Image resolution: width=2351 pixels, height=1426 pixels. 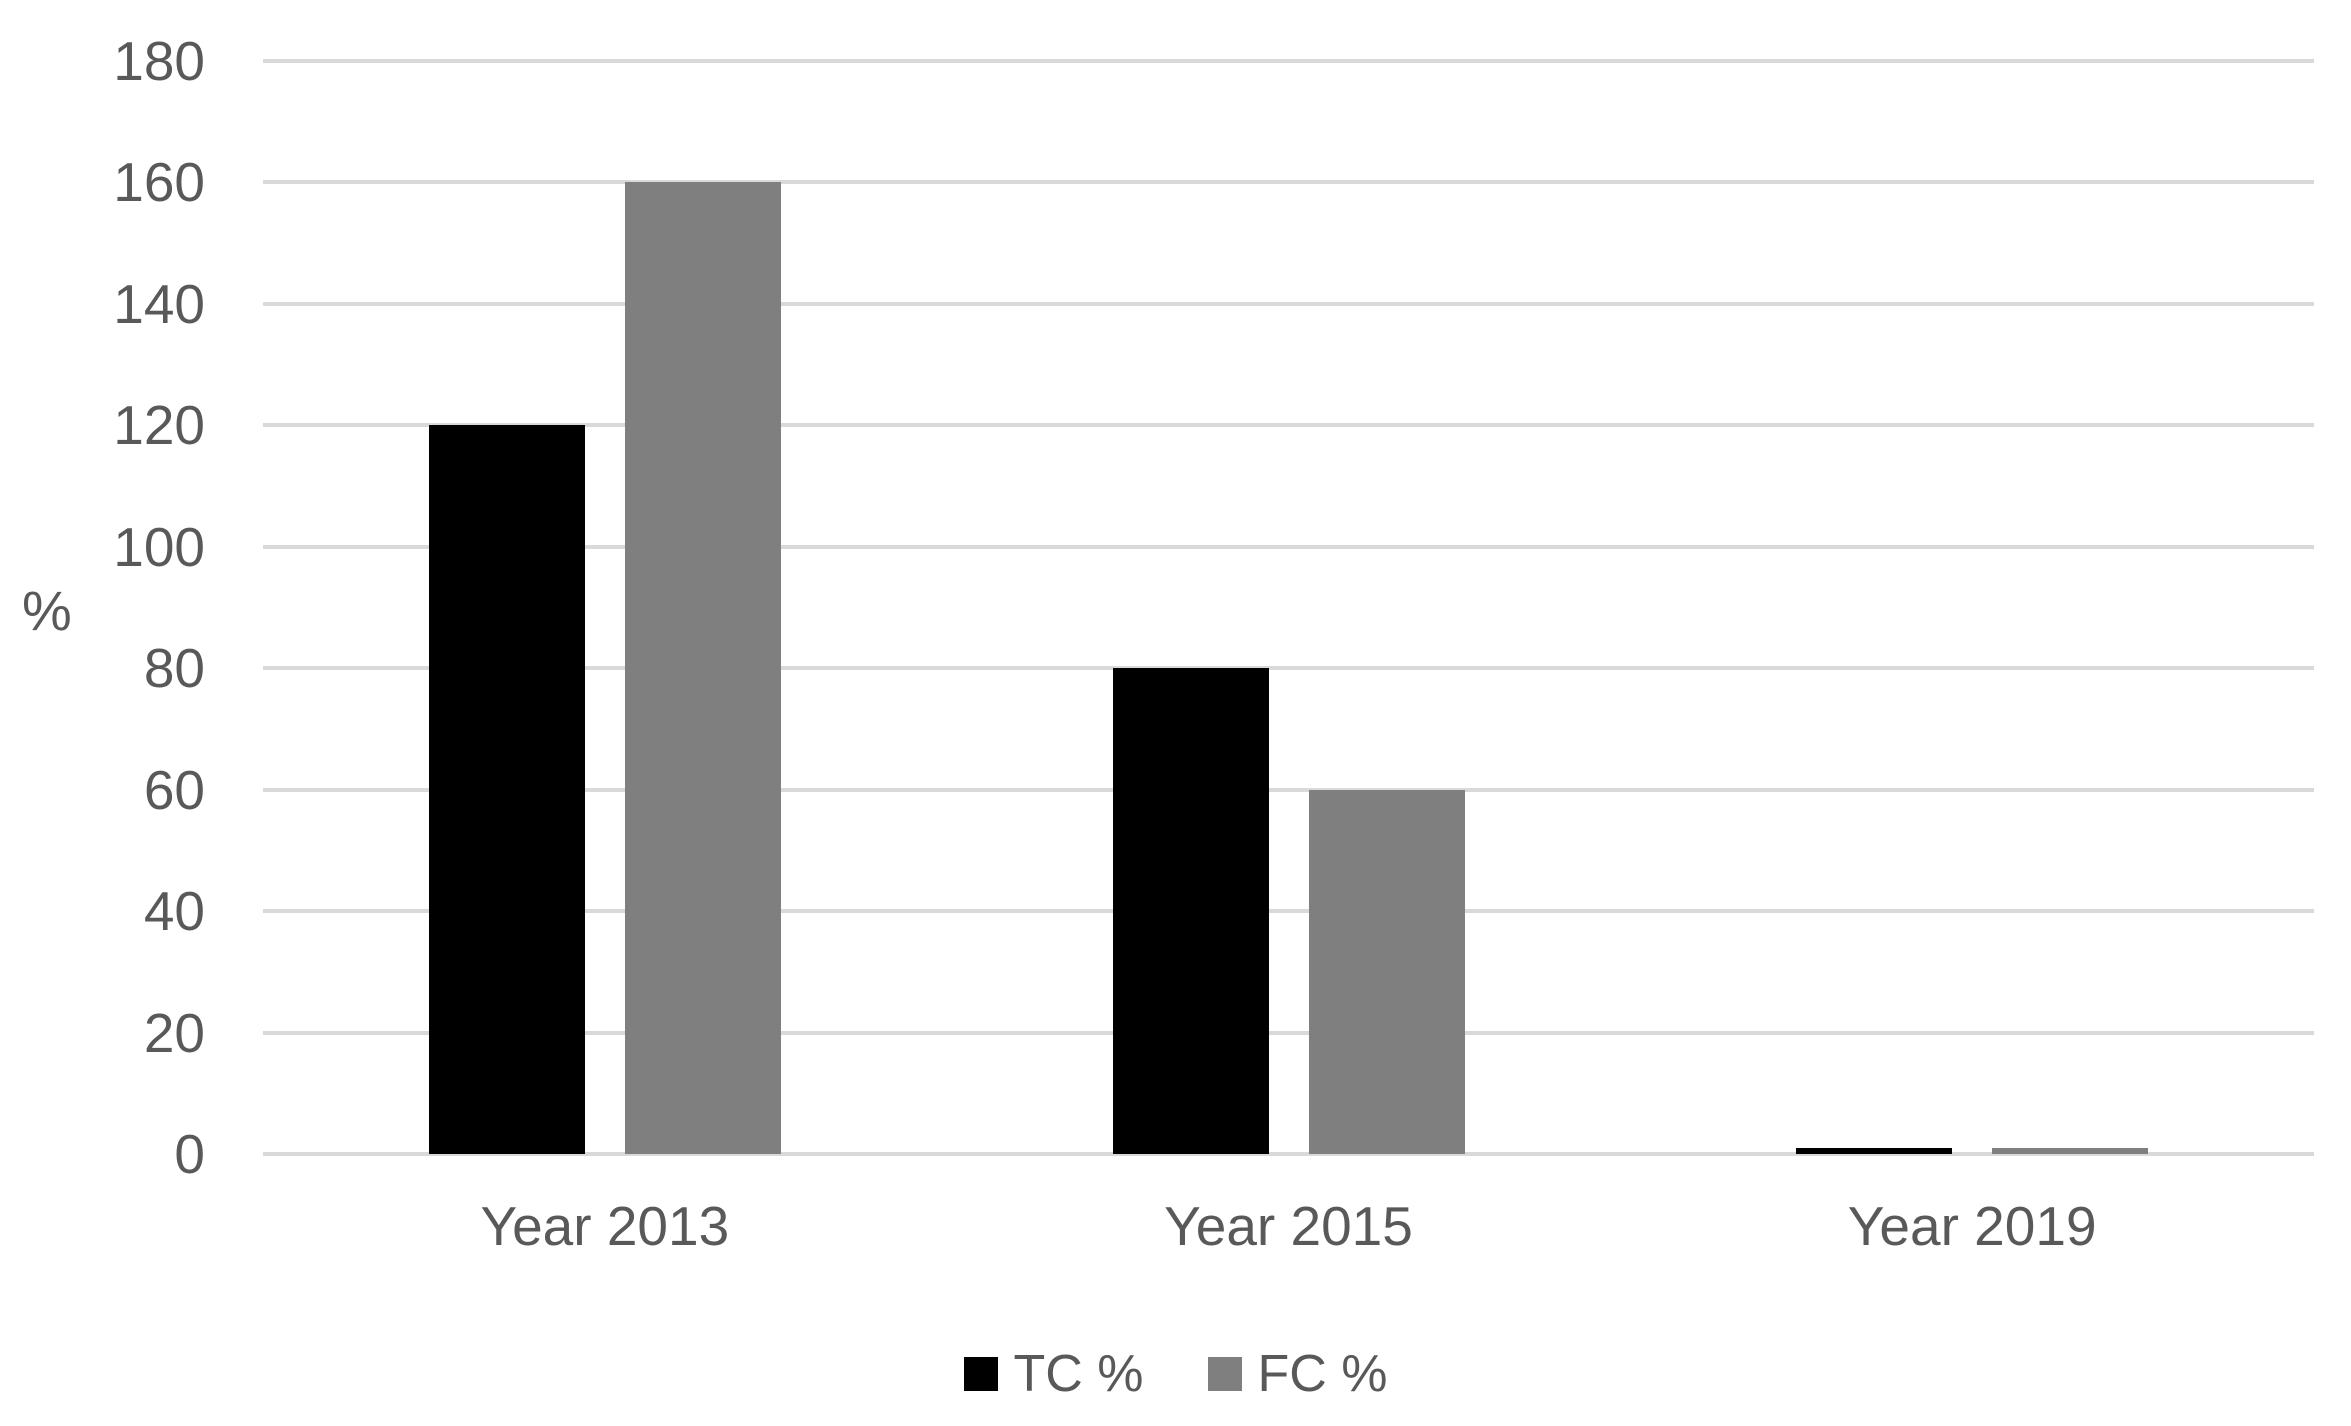 What do you see at coordinates (159, 61) in the screenshot?
I see `y-tick-label-180: 180` at bounding box center [159, 61].